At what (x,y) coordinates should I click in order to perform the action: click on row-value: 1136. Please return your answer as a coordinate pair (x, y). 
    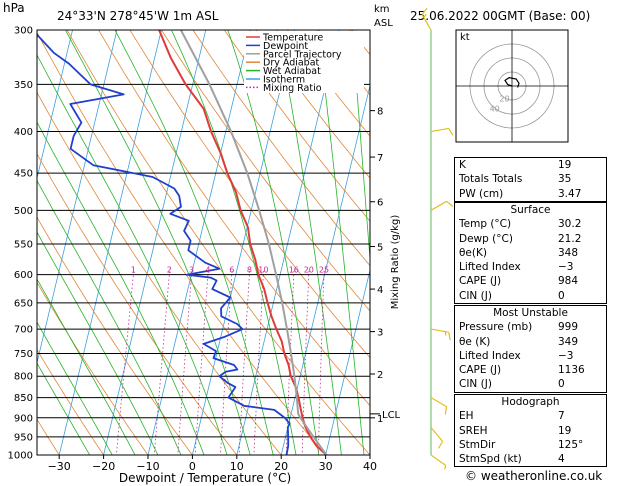
    Looking at the image, I should click on (571, 370).